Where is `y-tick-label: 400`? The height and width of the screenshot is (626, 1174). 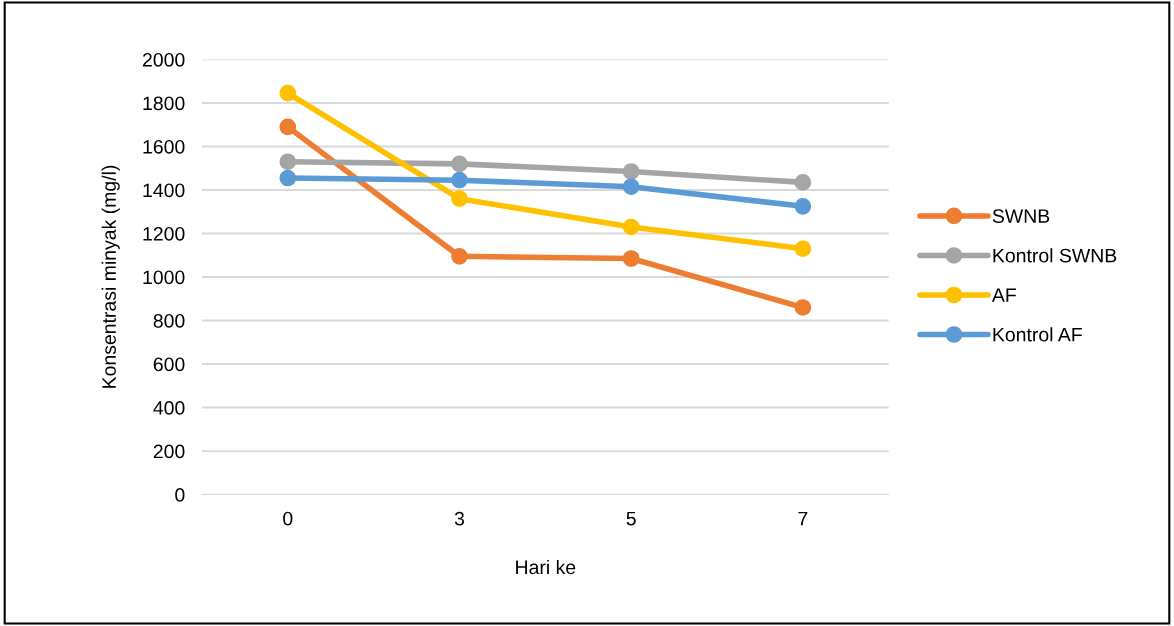 y-tick-label: 400 is located at coordinates (169, 407).